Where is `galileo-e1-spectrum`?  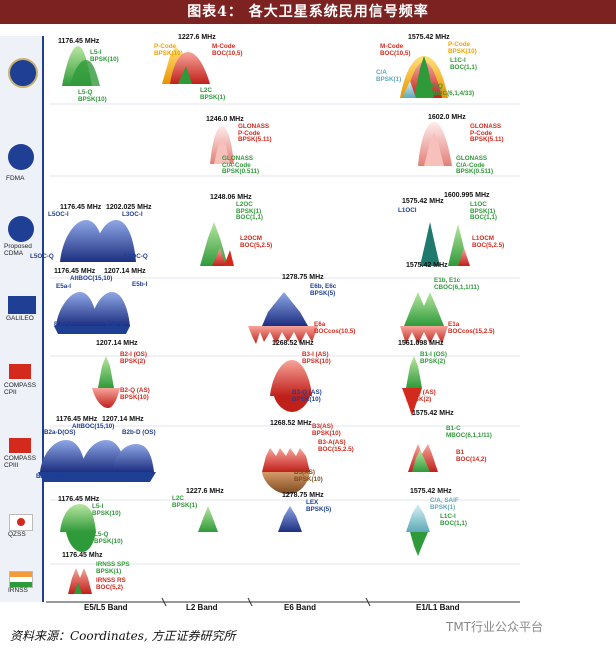
galileo-e1-spectrum is located at coordinates (424, 318).